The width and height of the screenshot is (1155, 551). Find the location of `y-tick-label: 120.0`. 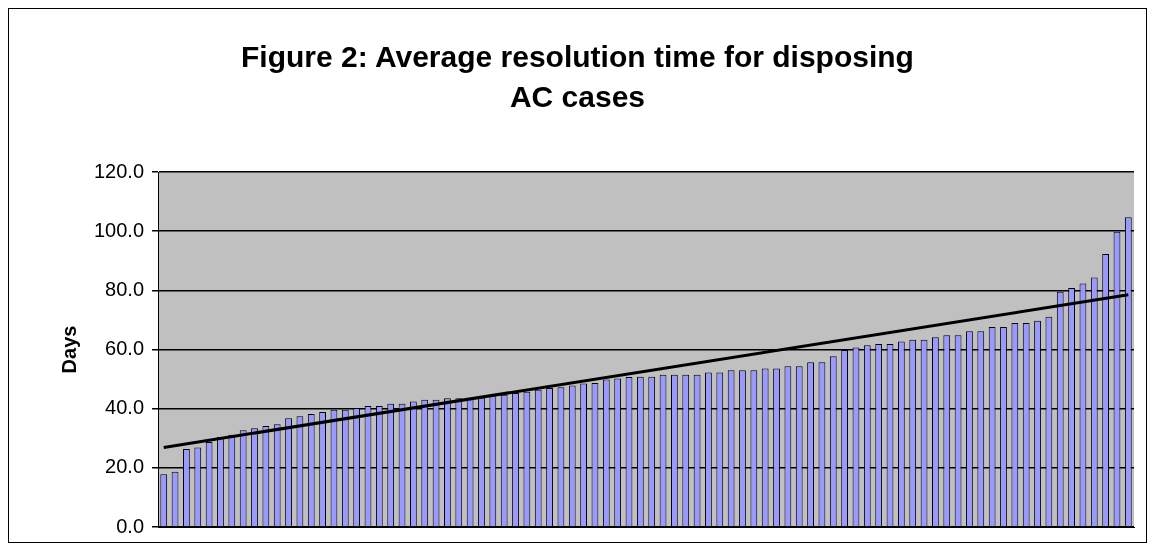

y-tick-label: 120.0 is located at coordinates (119, 170).